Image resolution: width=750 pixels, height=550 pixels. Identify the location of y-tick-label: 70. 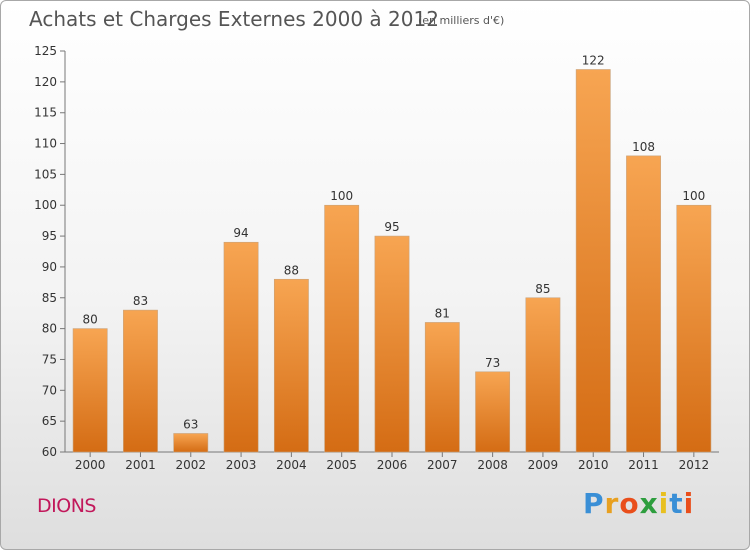
(49, 390).